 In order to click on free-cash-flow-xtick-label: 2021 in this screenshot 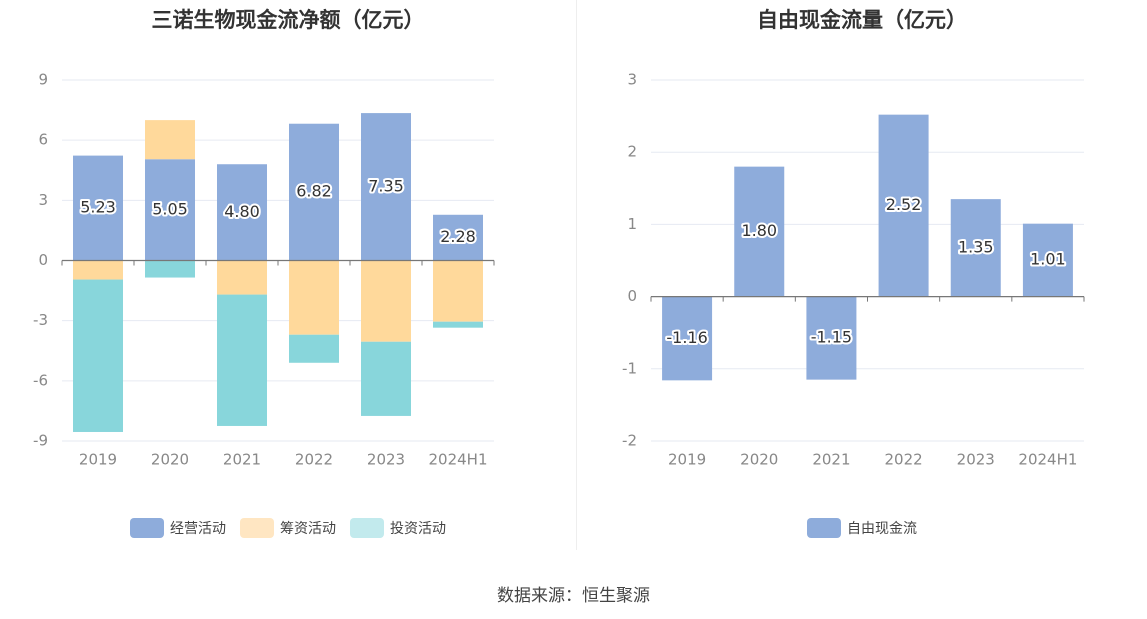, I will do `click(831, 460)`.